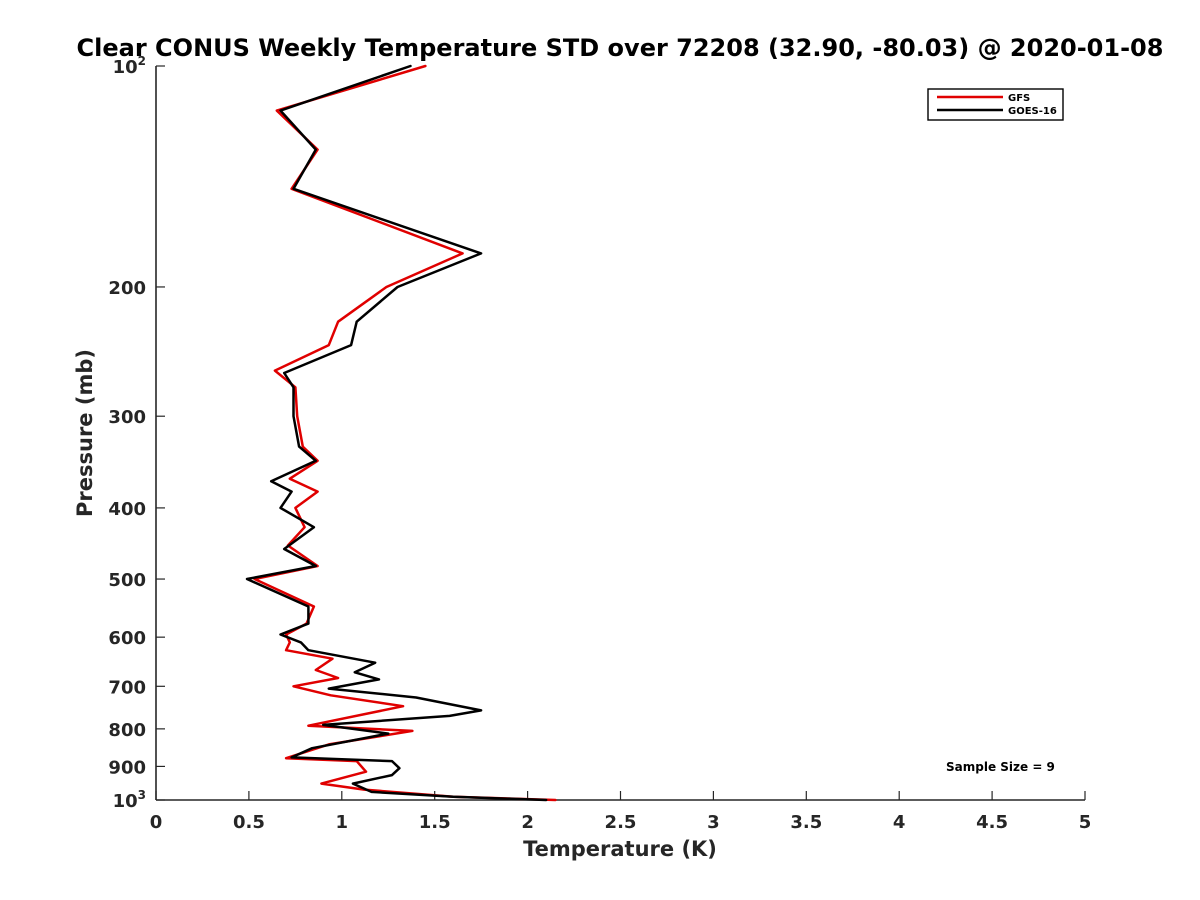 This screenshot has height=900, width=1200. I want to click on x-tick-label: 4, so click(899, 822).